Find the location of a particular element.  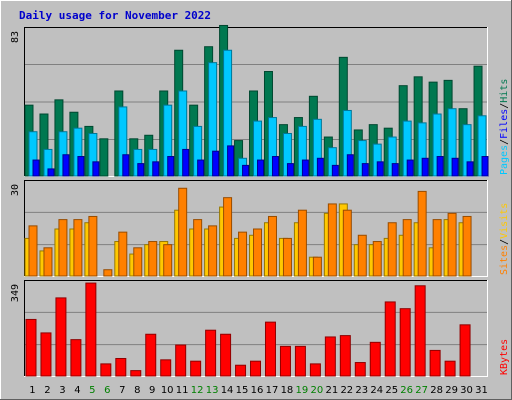

x-tick-label-25: 25 is located at coordinates (391, 390).